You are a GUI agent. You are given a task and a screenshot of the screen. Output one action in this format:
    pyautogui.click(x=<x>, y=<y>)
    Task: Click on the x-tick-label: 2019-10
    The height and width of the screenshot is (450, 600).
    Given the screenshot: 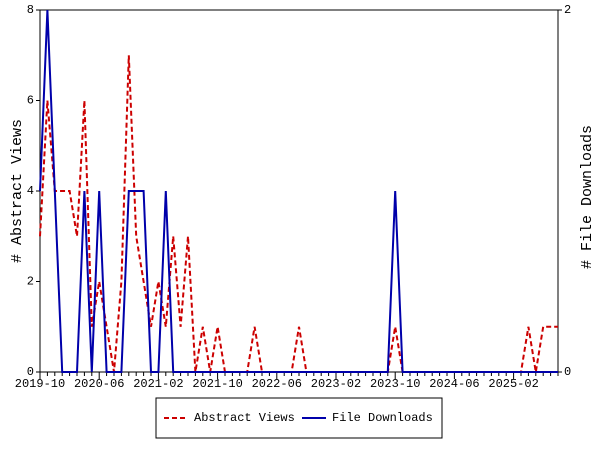 What is the action you would take?
    pyautogui.click(x=40, y=384)
    